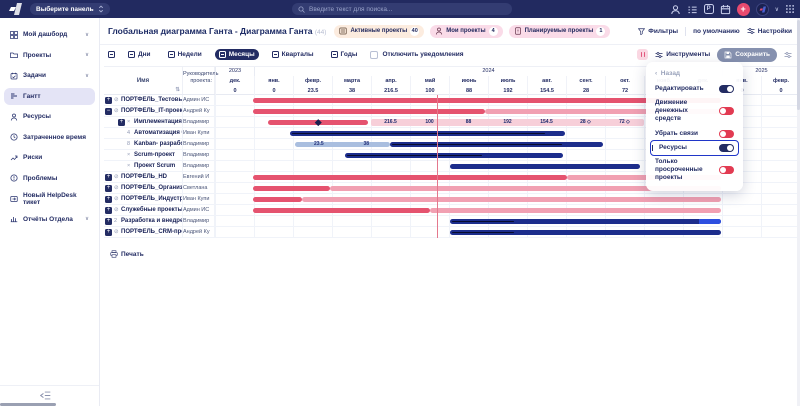 The width and height of the screenshot is (800, 406). Describe the element at coordinates (682, 55) in the screenshot. I see `tools-button: Инструменты` at that location.